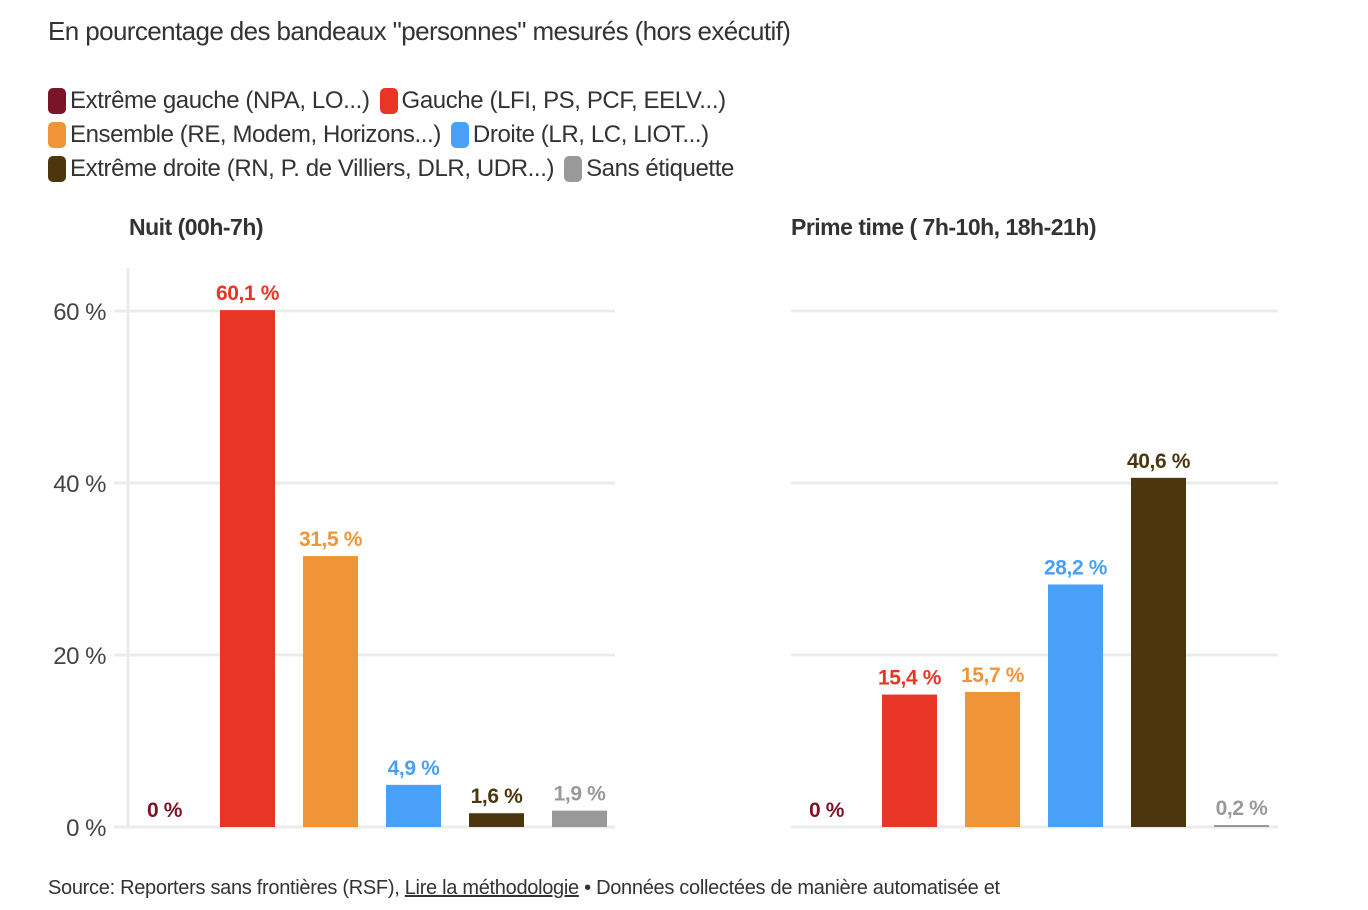  I want to click on value-label: 31,5 %, so click(331, 539).